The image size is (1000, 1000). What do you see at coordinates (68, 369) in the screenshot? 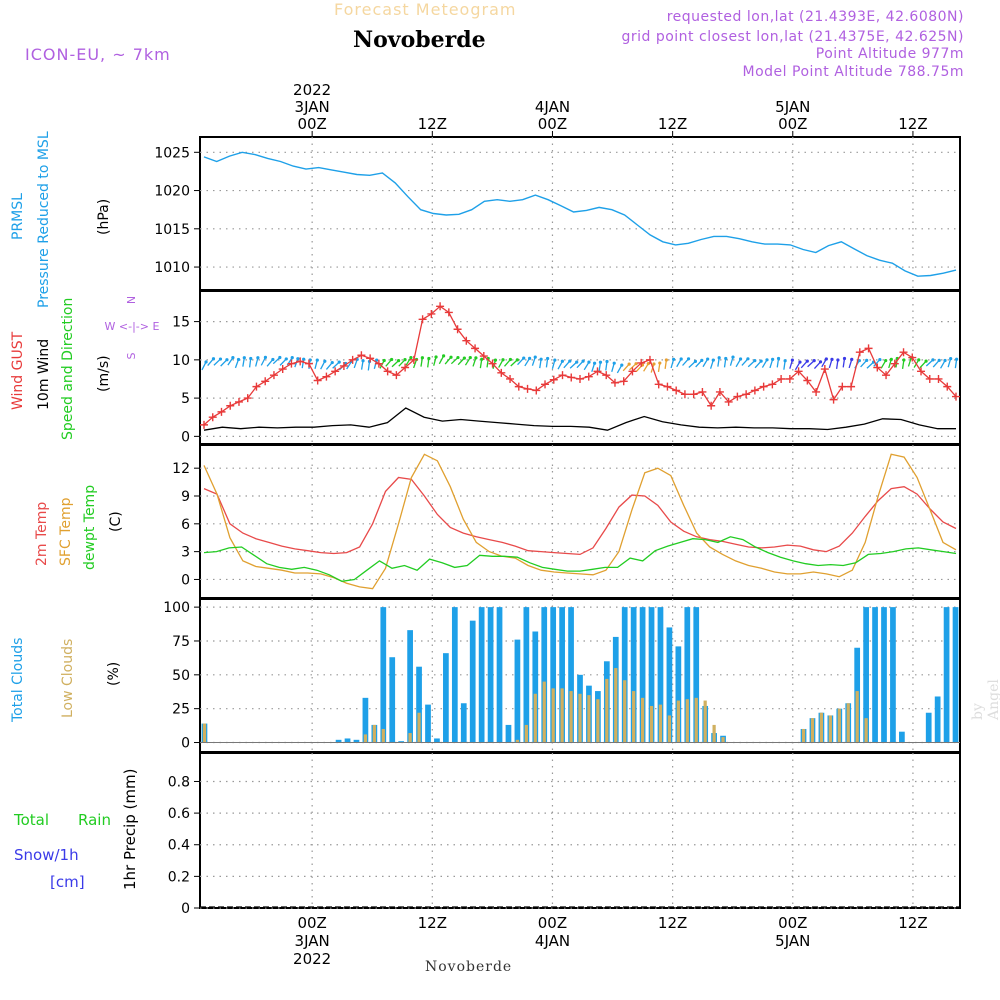
I see `wind-label-speed-dir: Speed and Direction` at bounding box center [68, 369].